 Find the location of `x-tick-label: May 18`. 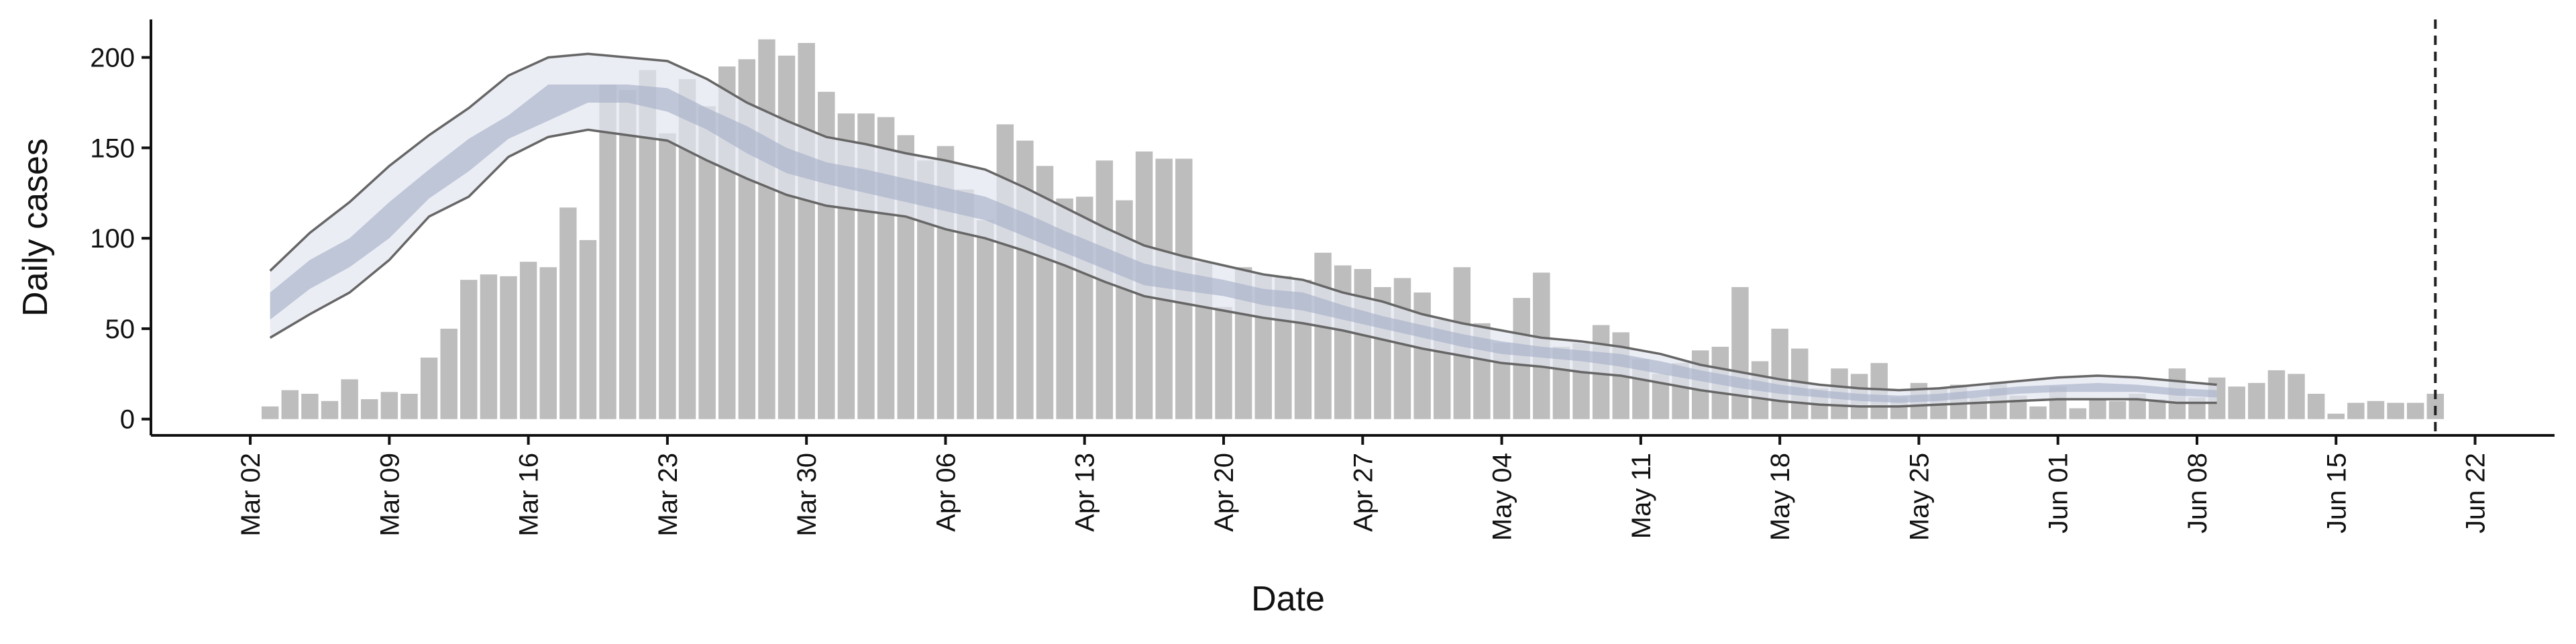

x-tick-label: May 18 is located at coordinates (1780, 497).